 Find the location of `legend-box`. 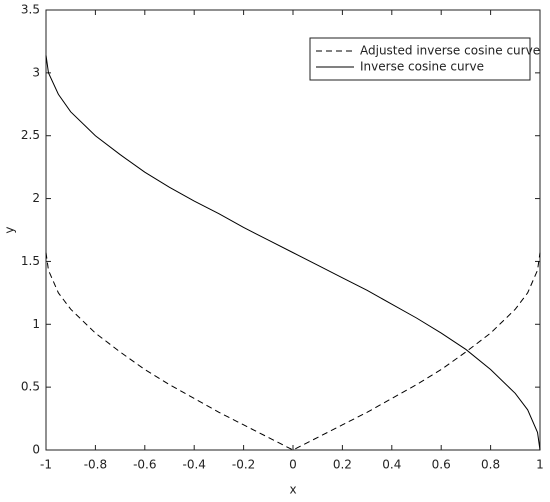

legend-box is located at coordinates (420, 59).